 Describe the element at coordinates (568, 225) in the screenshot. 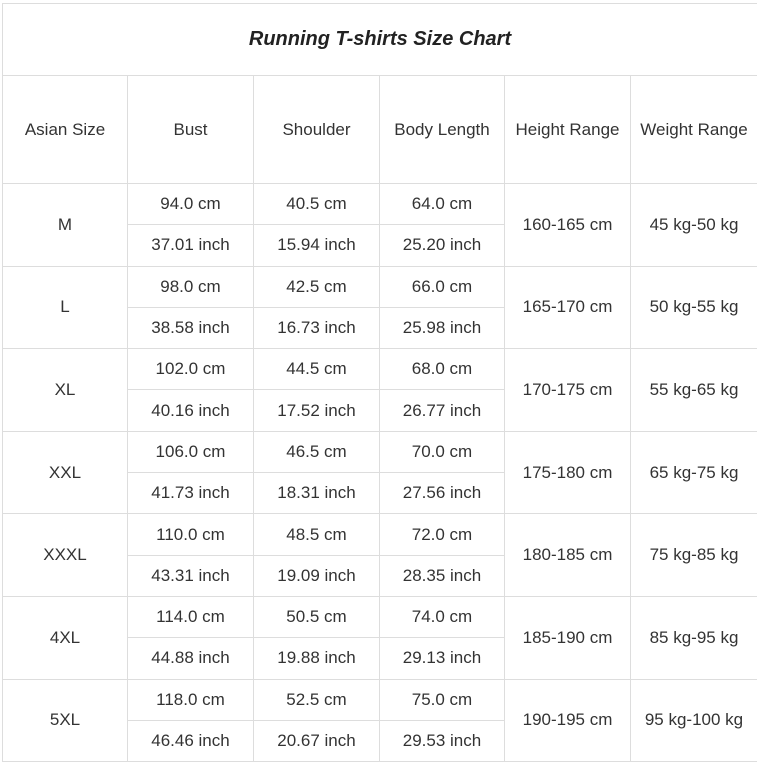

I see `height-range-cell: 160-165 cm` at that location.